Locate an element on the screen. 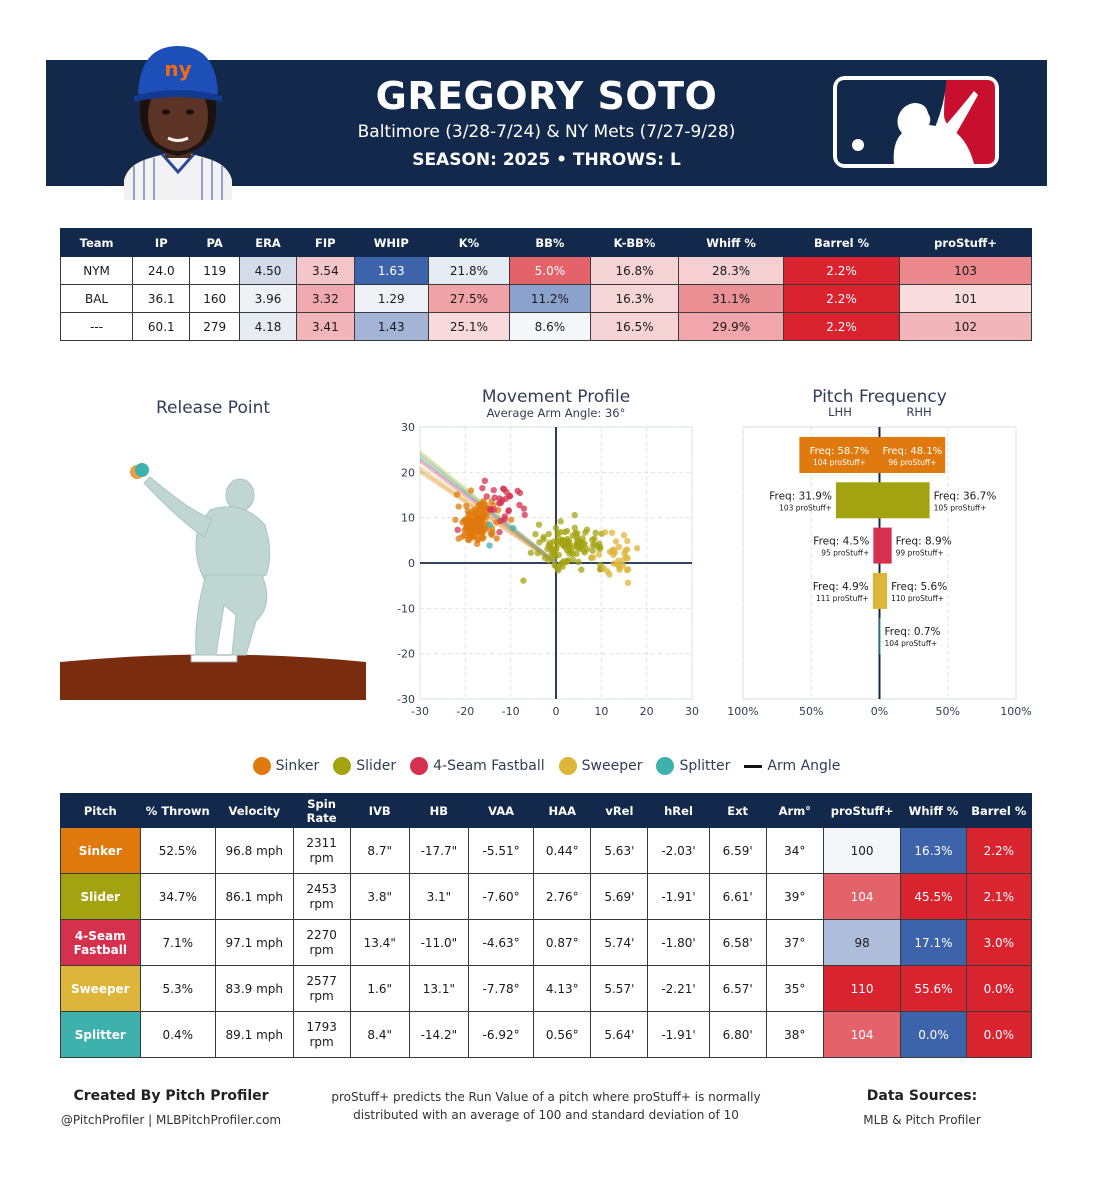  movement-subtitle: Average Arm Angle: 36° is located at coordinates (556, 413).